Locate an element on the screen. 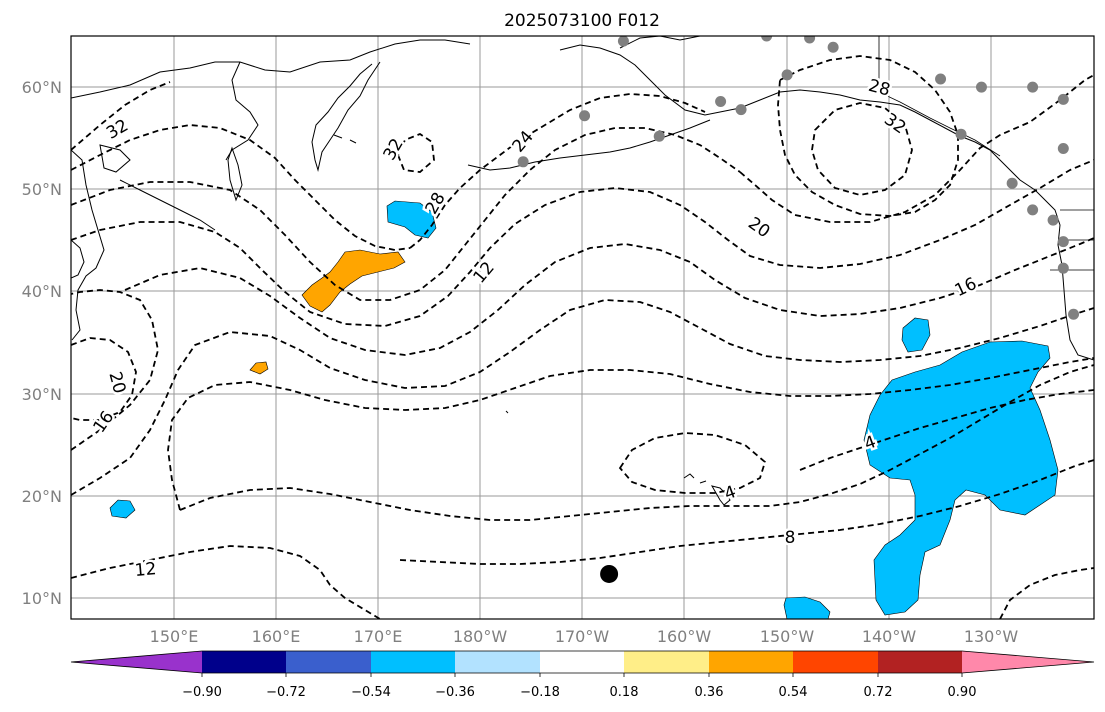 The height and width of the screenshot is (712, 1105). shade-positive-kuroshio is located at coordinates (353, 281).